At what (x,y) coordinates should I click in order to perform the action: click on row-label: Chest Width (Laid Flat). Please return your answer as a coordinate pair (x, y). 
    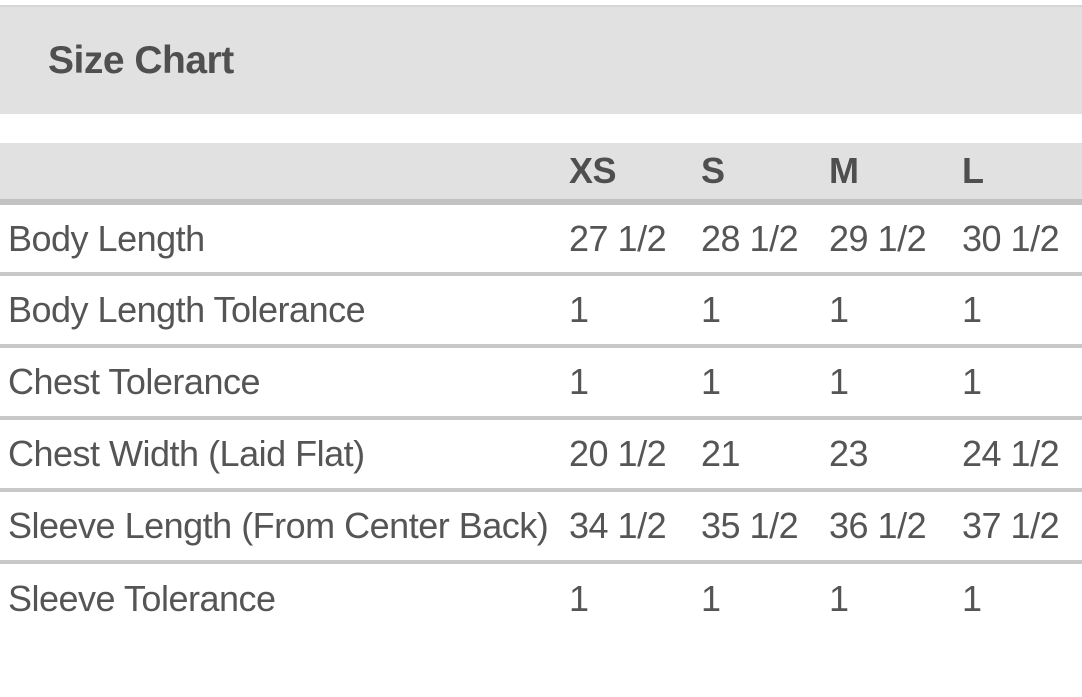
    Looking at the image, I should click on (280, 453).